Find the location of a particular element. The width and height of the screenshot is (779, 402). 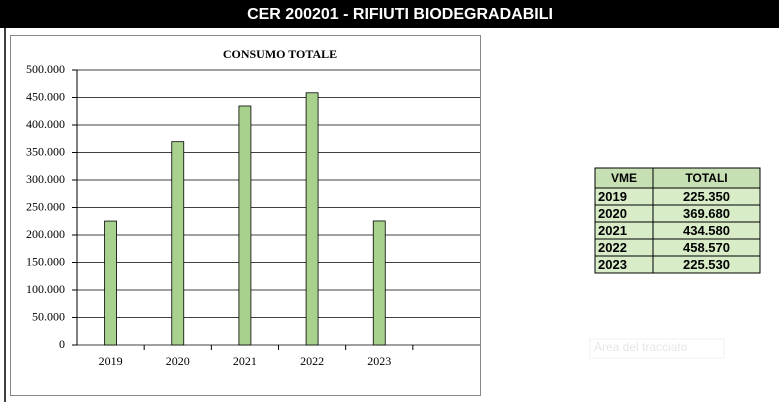

y-tick-label: 450.000 is located at coordinates (45, 96).